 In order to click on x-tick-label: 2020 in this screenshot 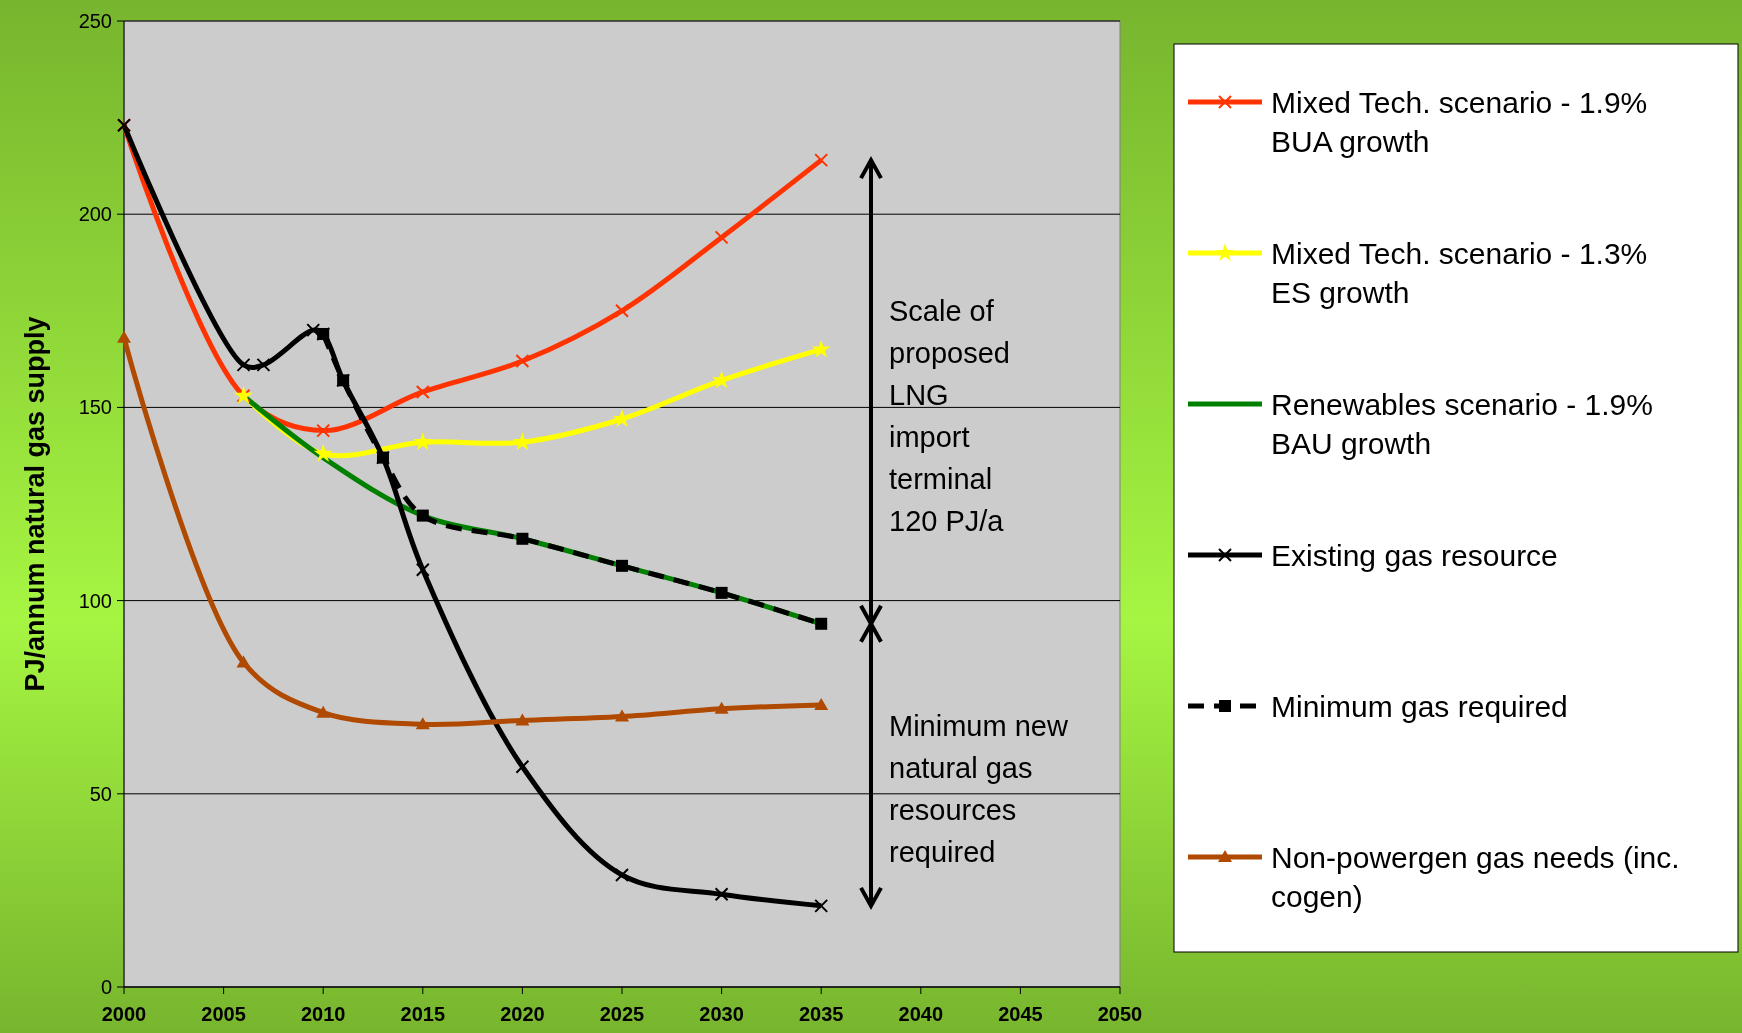, I will do `click(522, 1014)`.